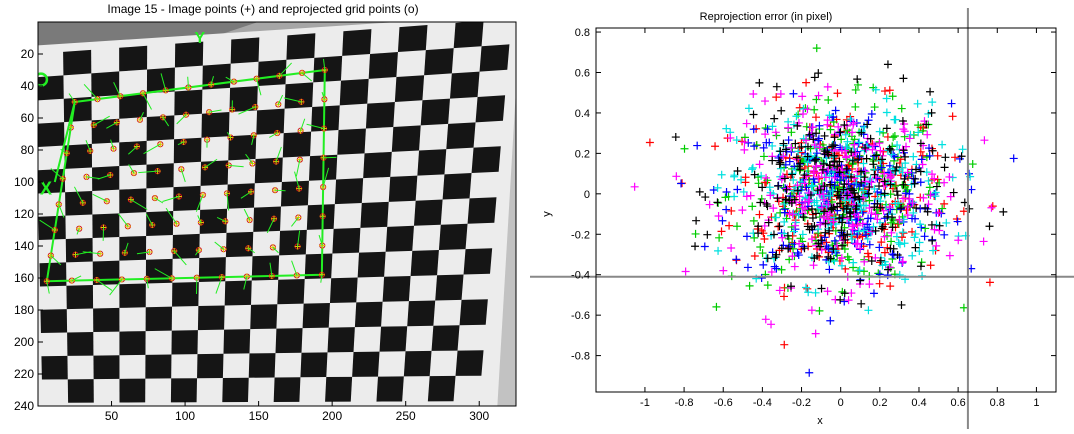 This screenshot has height=434, width=1074. What do you see at coordinates (820, 421) in the screenshot?
I see `x-axis-label: x` at bounding box center [820, 421].